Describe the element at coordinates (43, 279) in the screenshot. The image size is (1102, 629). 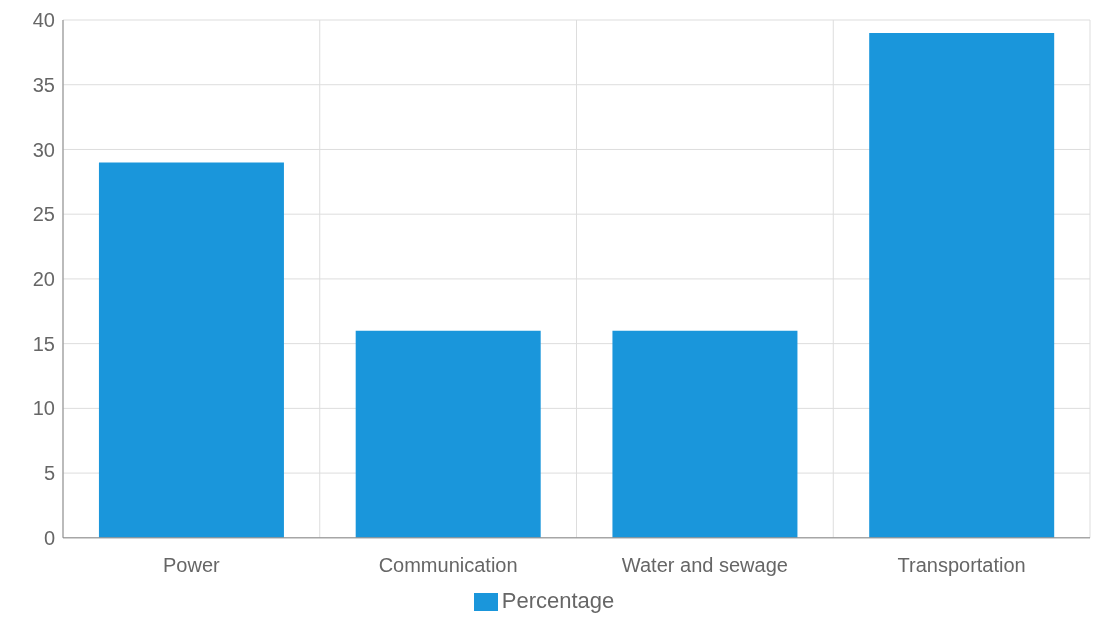
I see `y-tick-label: 20` at that location.